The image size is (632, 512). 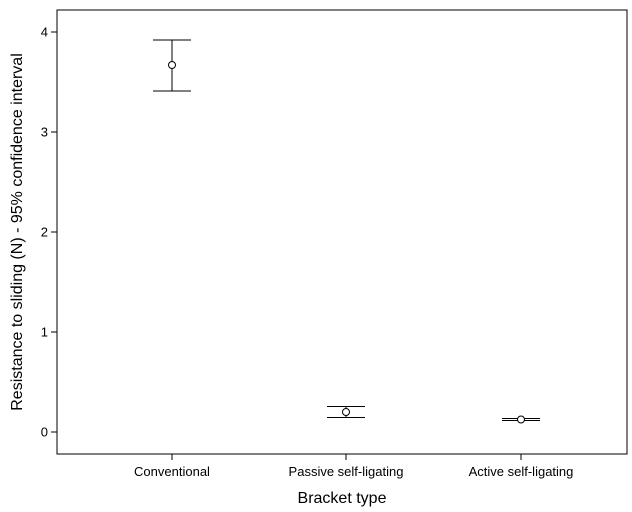 What do you see at coordinates (44, 332) in the screenshot?
I see `y-tick-label: 1` at bounding box center [44, 332].